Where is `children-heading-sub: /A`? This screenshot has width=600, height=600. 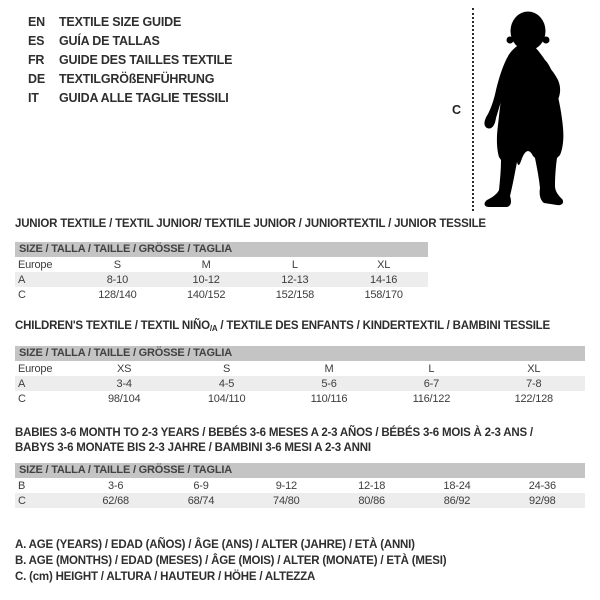
children-heading-sub: /A is located at coordinates (213, 328).